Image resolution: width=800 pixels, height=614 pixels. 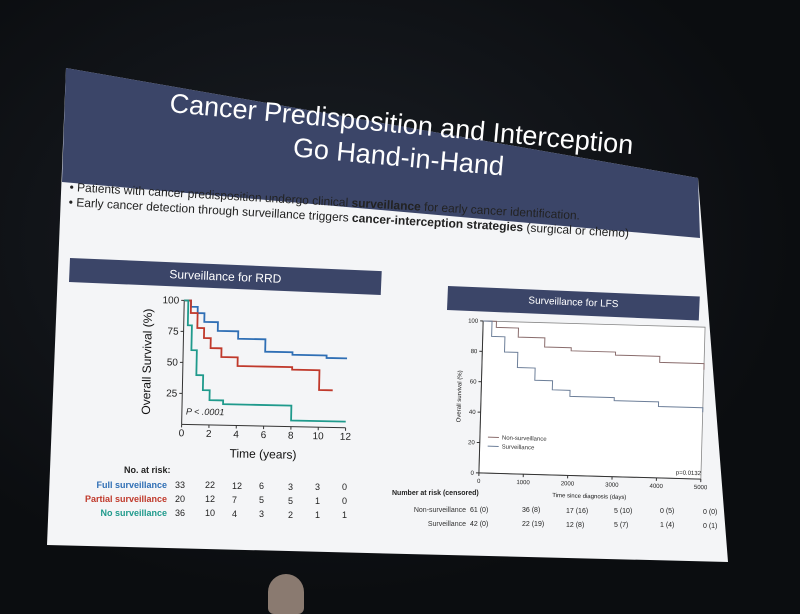 I want to click on y-tick-label: 80, so click(x=475, y=352).